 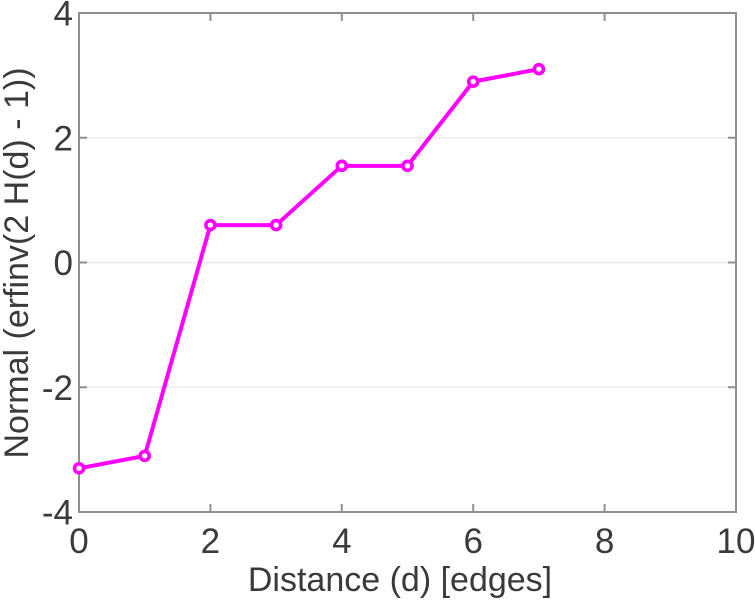 What do you see at coordinates (210, 541) in the screenshot?
I see `x-tick-label: 2` at bounding box center [210, 541].